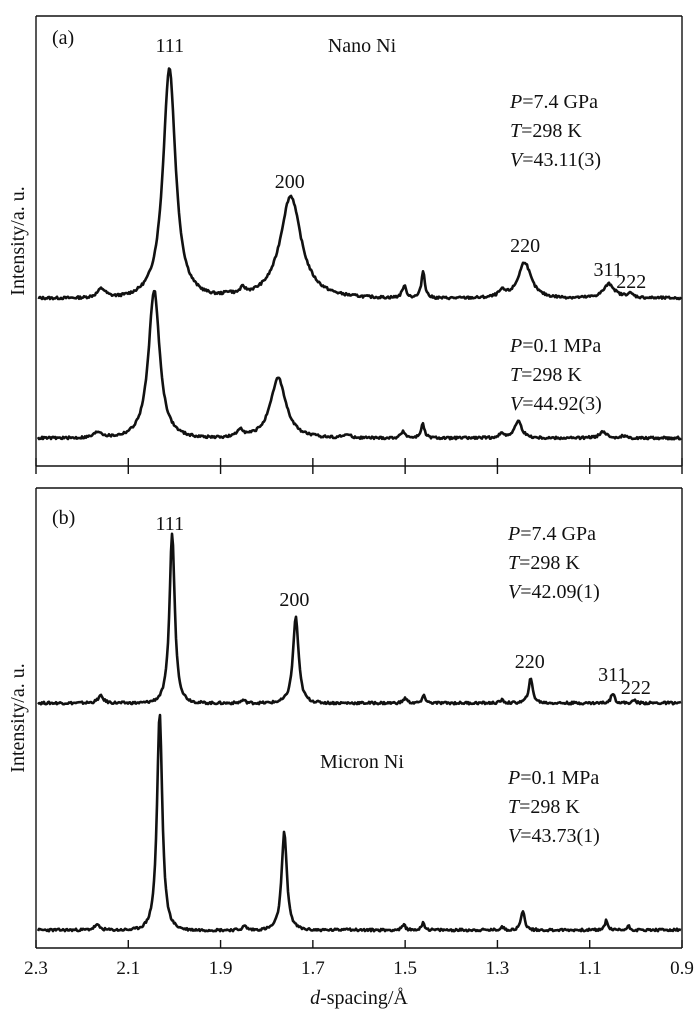 The height and width of the screenshot is (1018, 700). What do you see at coordinates (682, 968) in the screenshot?
I see `x-tick-label-7: 0.9` at bounding box center [682, 968].